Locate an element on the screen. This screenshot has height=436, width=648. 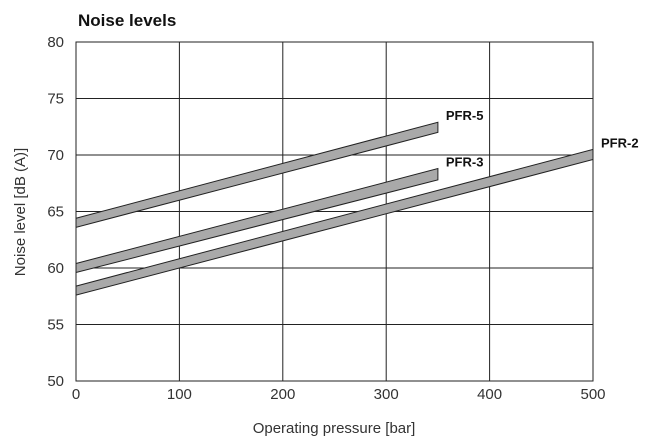
y-tick-label-0: 50 is located at coordinates (55, 381).